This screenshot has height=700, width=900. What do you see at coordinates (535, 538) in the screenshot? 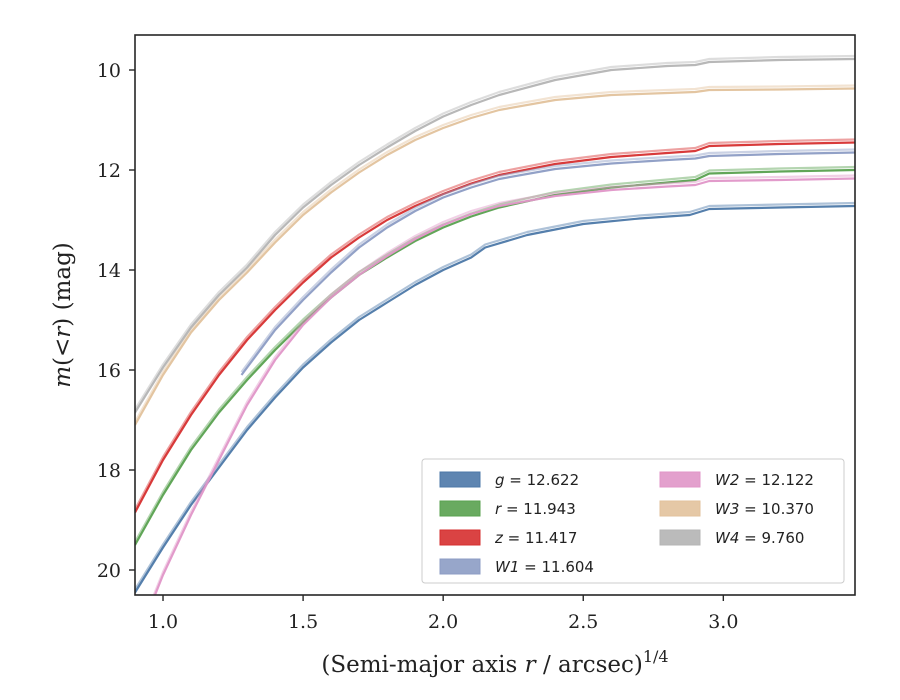
I see `legend-label: z = 11.417` at bounding box center [535, 538].